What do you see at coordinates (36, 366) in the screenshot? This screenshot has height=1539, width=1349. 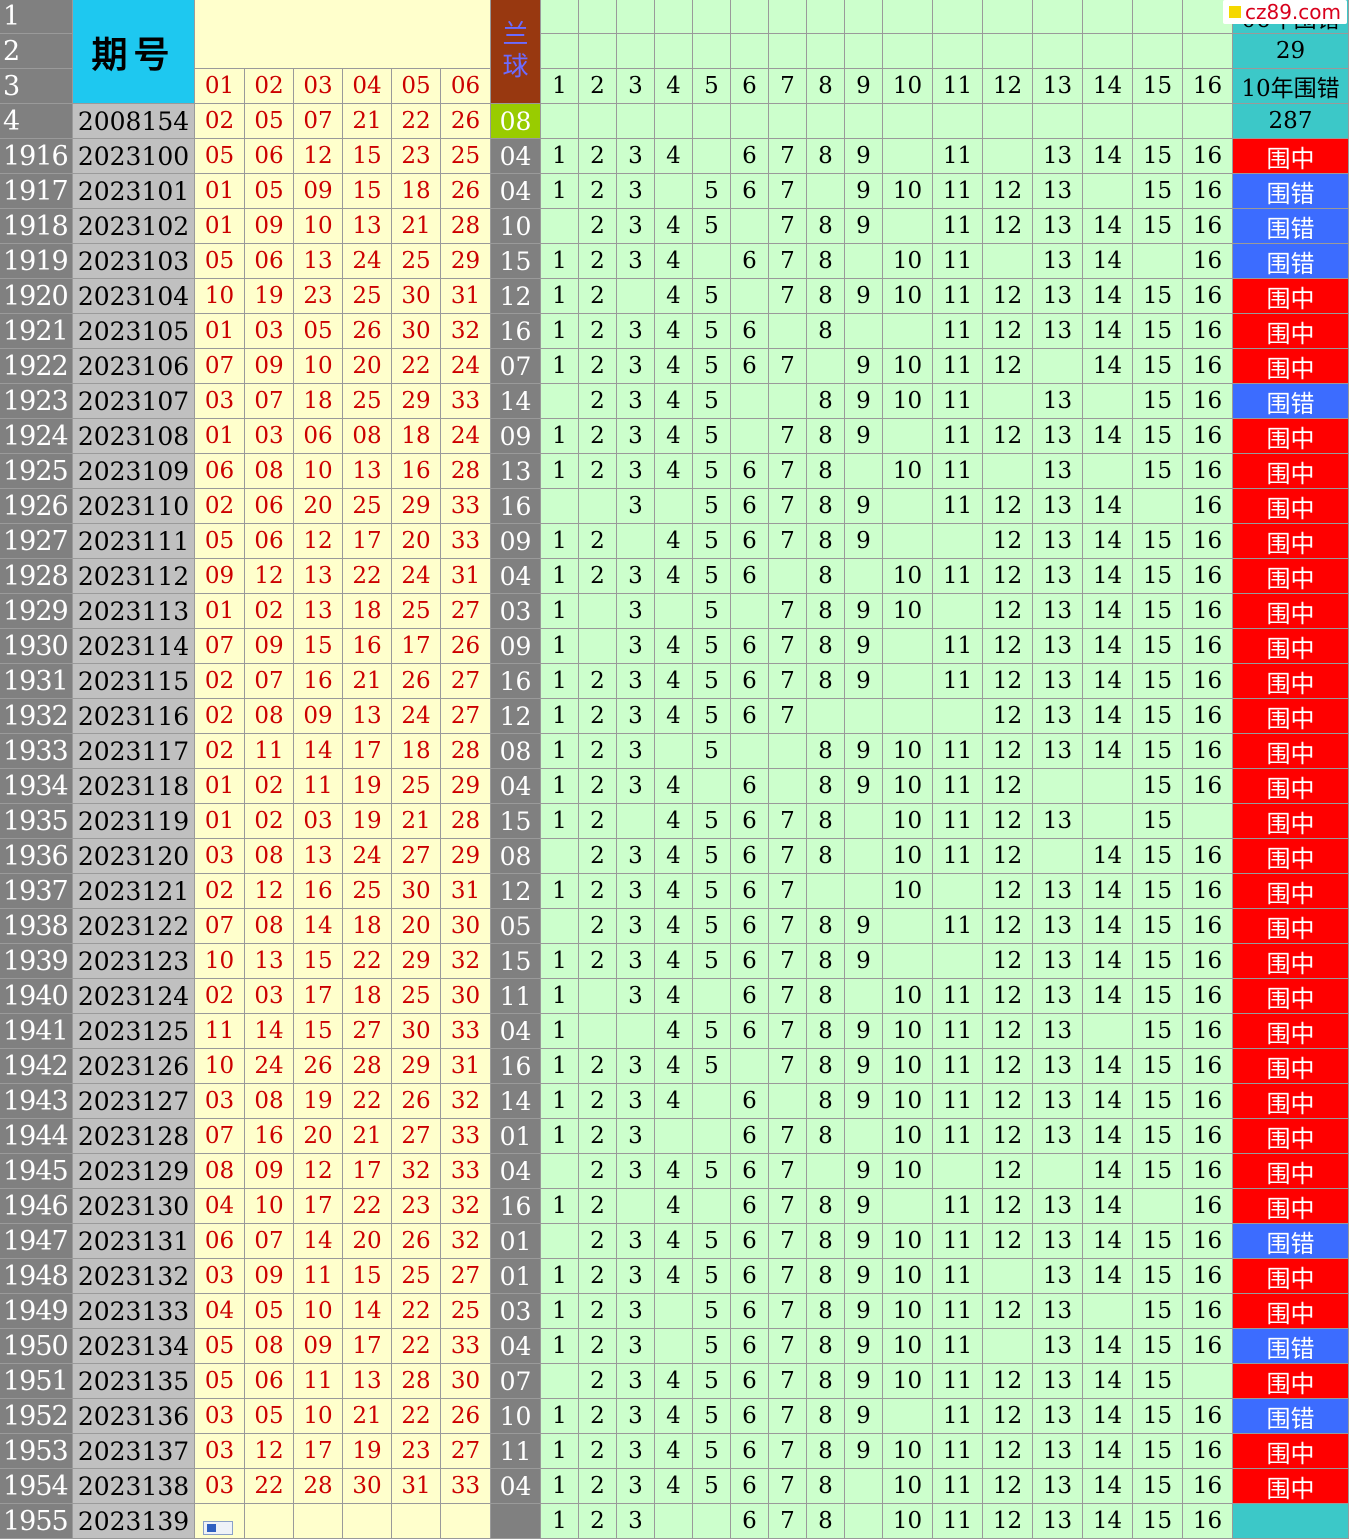 I see `row-number: 1922` at bounding box center [36, 366].